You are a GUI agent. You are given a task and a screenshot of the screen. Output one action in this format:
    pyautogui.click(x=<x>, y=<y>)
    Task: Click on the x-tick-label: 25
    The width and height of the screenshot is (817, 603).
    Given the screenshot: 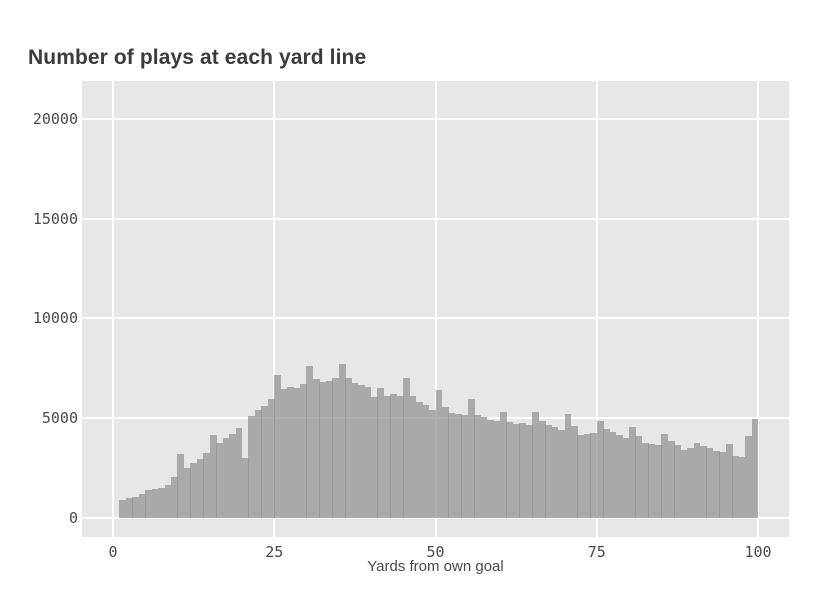 What is the action you would take?
    pyautogui.click(x=274, y=552)
    